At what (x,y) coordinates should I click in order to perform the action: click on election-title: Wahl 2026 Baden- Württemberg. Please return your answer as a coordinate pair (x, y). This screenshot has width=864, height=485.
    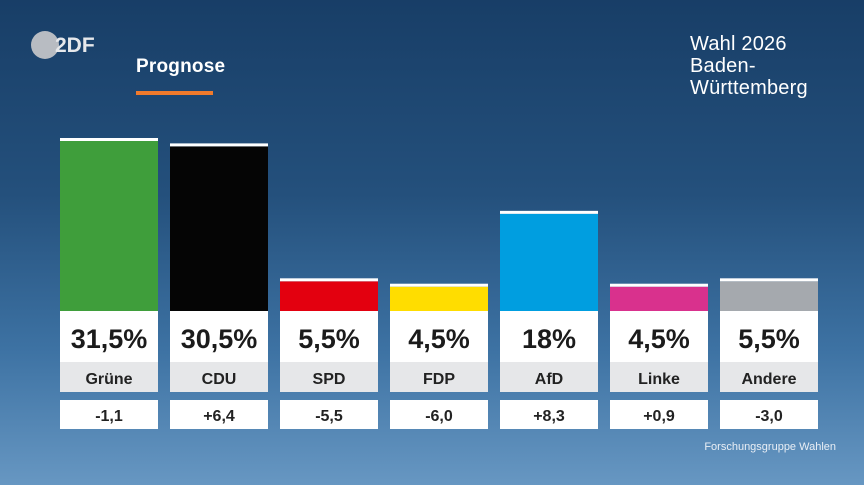
    Looking at the image, I should click on (749, 66).